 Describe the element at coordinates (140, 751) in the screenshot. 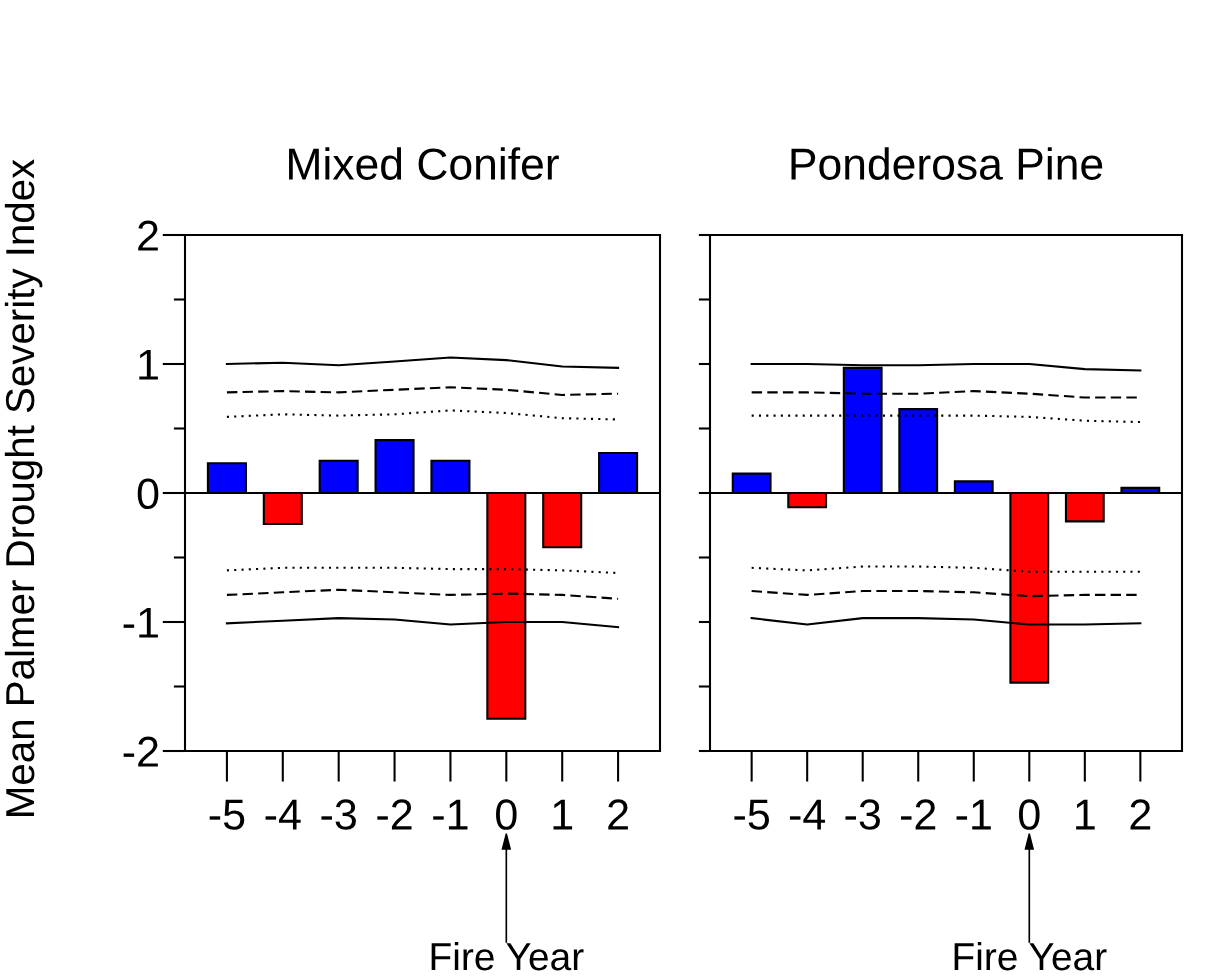

I see `y-tick-label: -2` at that location.